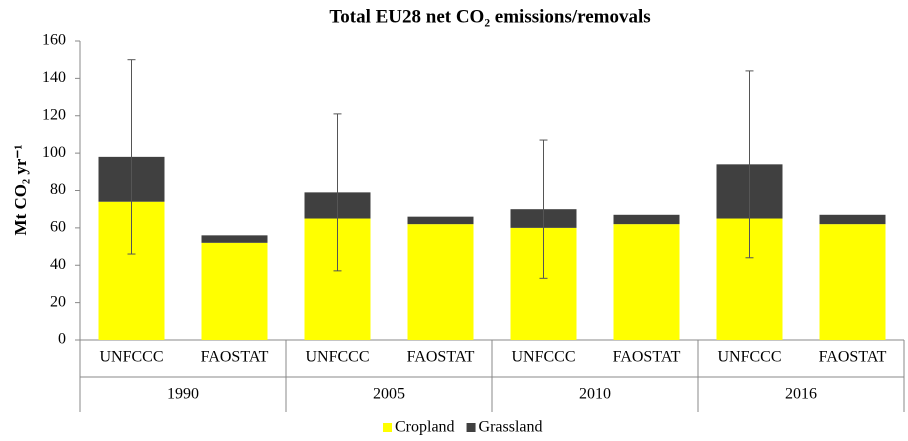  What do you see at coordinates (489, 16) in the screenshot?
I see `chart-title: Total EU28 net CO₂ emissions/removals` at bounding box center [489, 16].